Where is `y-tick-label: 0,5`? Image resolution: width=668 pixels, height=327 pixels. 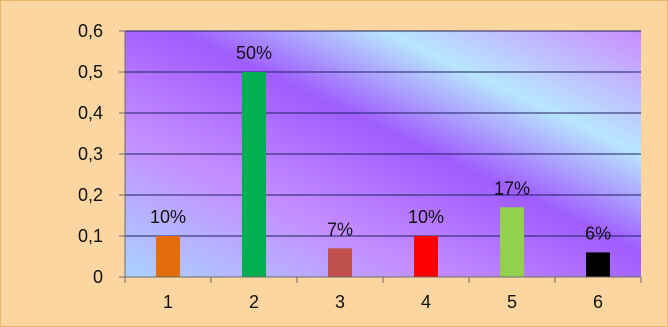 y-tick-label: 0,5 is located at coordinates (90, 72).